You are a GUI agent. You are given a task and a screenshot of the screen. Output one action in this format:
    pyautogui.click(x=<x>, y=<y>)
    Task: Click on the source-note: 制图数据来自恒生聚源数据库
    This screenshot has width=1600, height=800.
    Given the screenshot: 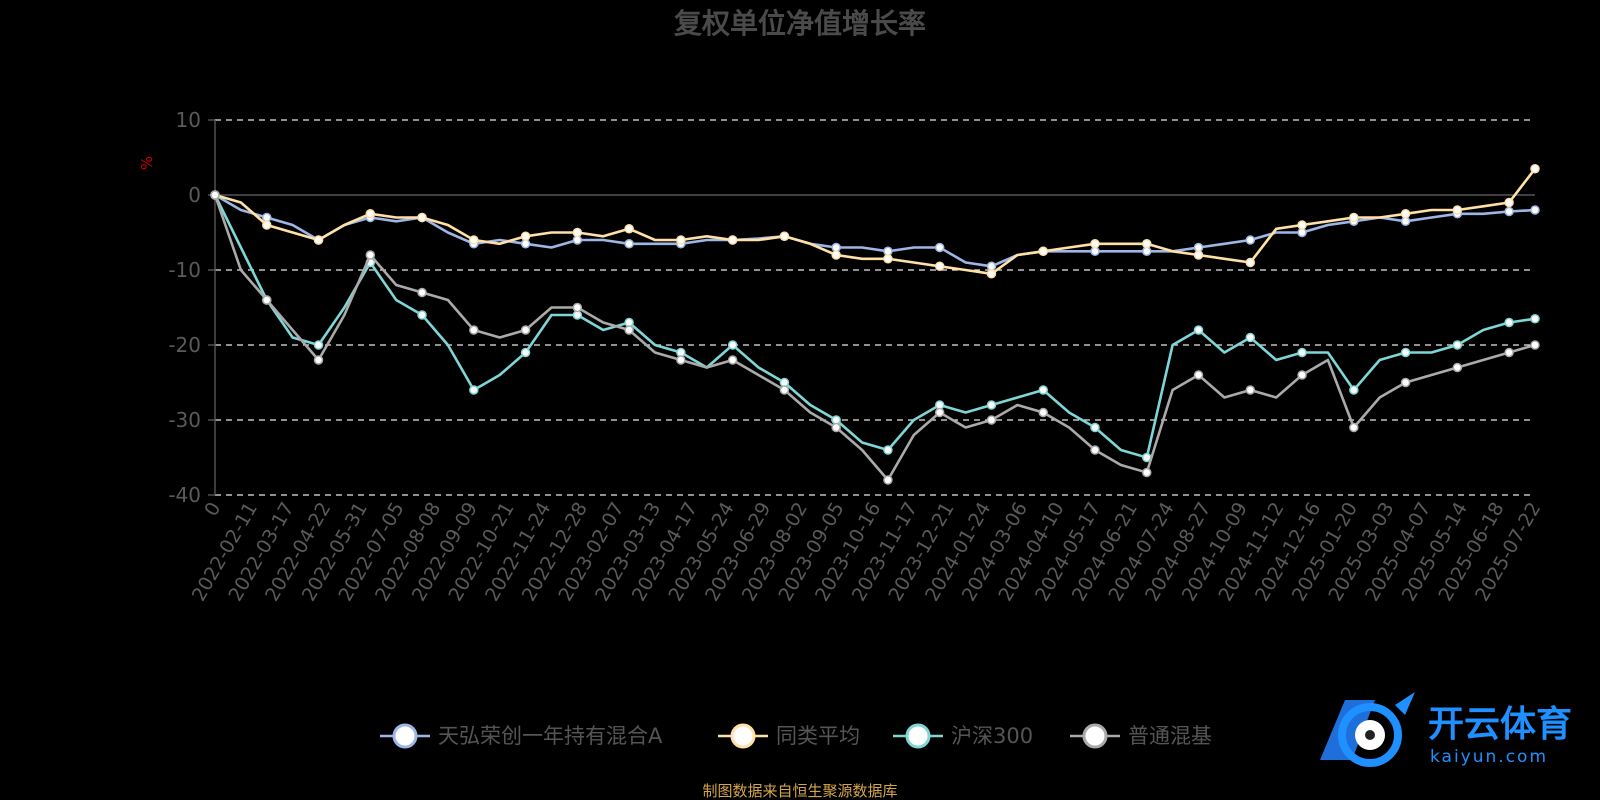 What is the action you would take?
    pyautogui.click(x=799, y=791)
    